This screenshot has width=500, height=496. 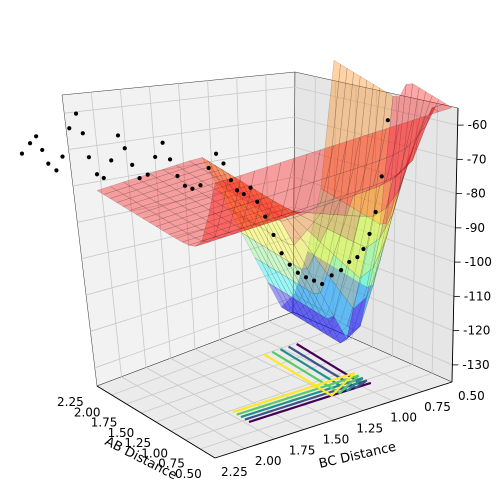 What do you see at coordinates (336, 439) in the screenshot?
I see `y-tick-label: 1.50` at bounding box center [336, 439].